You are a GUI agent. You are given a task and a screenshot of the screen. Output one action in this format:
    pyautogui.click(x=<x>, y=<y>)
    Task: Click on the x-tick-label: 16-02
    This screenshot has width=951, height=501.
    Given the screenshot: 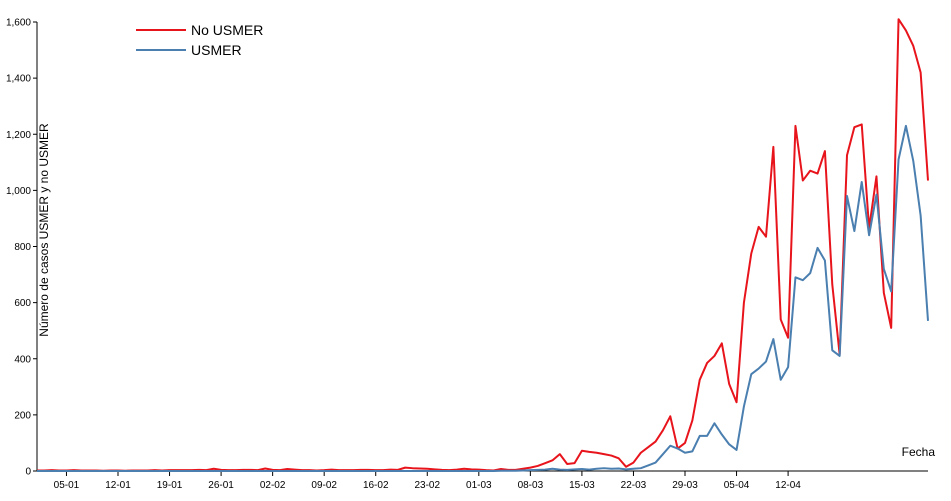 What is the action you would take?
    pyautogui.click(x=376, y=485)
    